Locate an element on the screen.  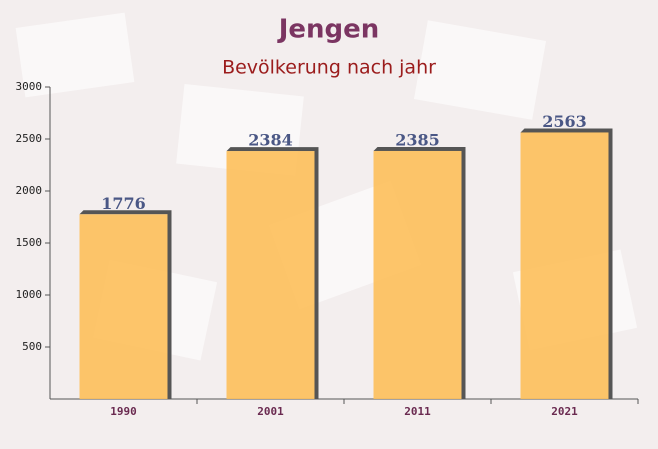
x-tick-label: 2011 is located at coordinates (417, 411).